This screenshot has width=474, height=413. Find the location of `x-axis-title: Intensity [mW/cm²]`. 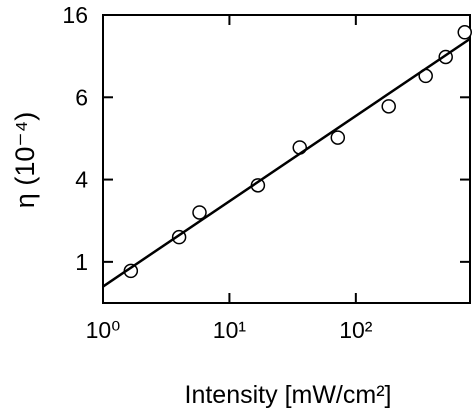

x-axis-title: Intensity [mW/cm²] is located at coordinates (288, 395).